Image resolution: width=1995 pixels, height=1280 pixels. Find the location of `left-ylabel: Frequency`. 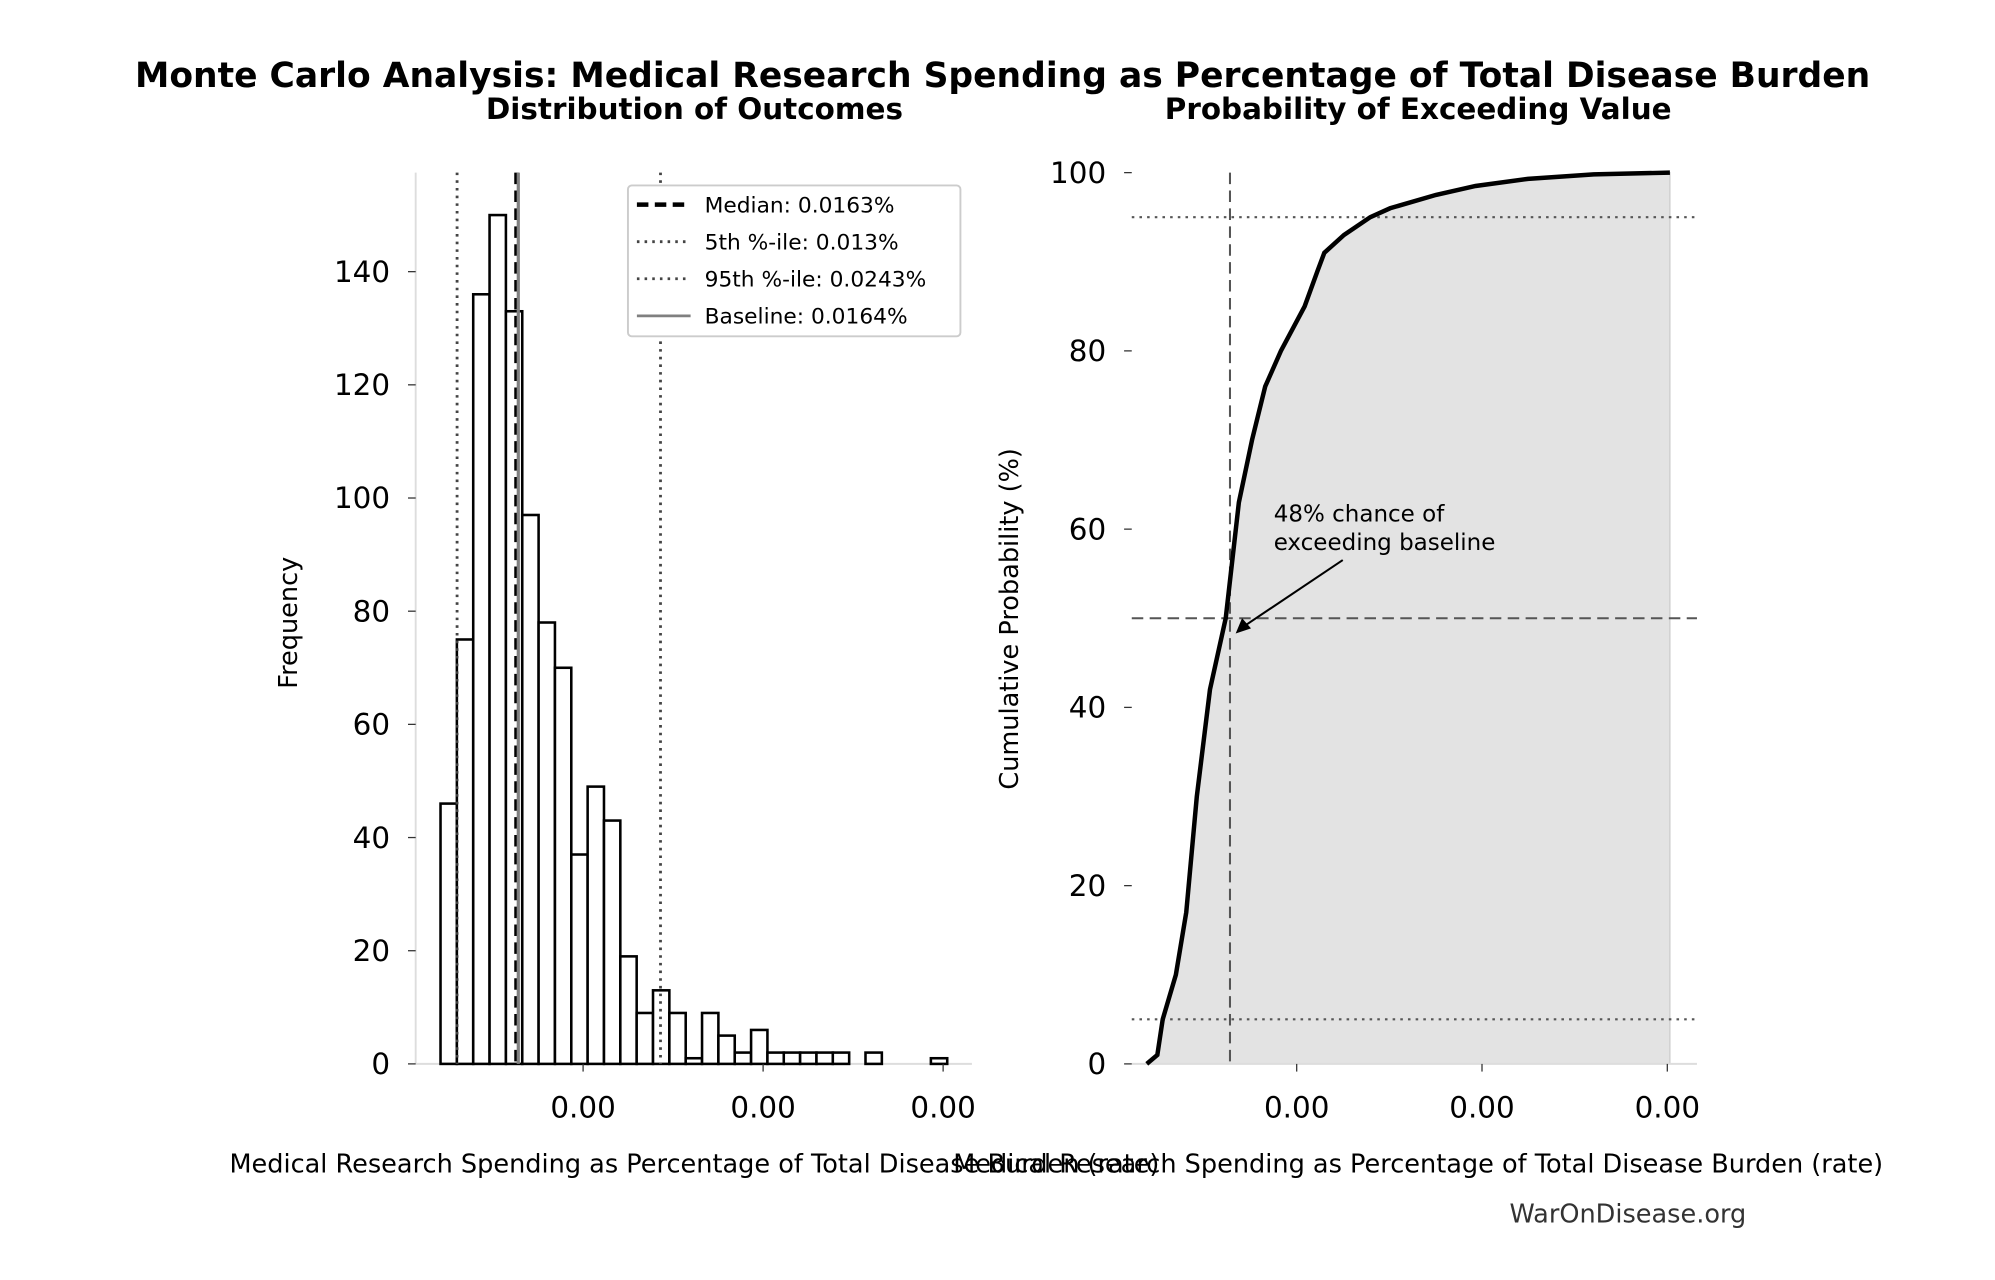

left-ylabel: Frequency is located at coordinates (289, 623).